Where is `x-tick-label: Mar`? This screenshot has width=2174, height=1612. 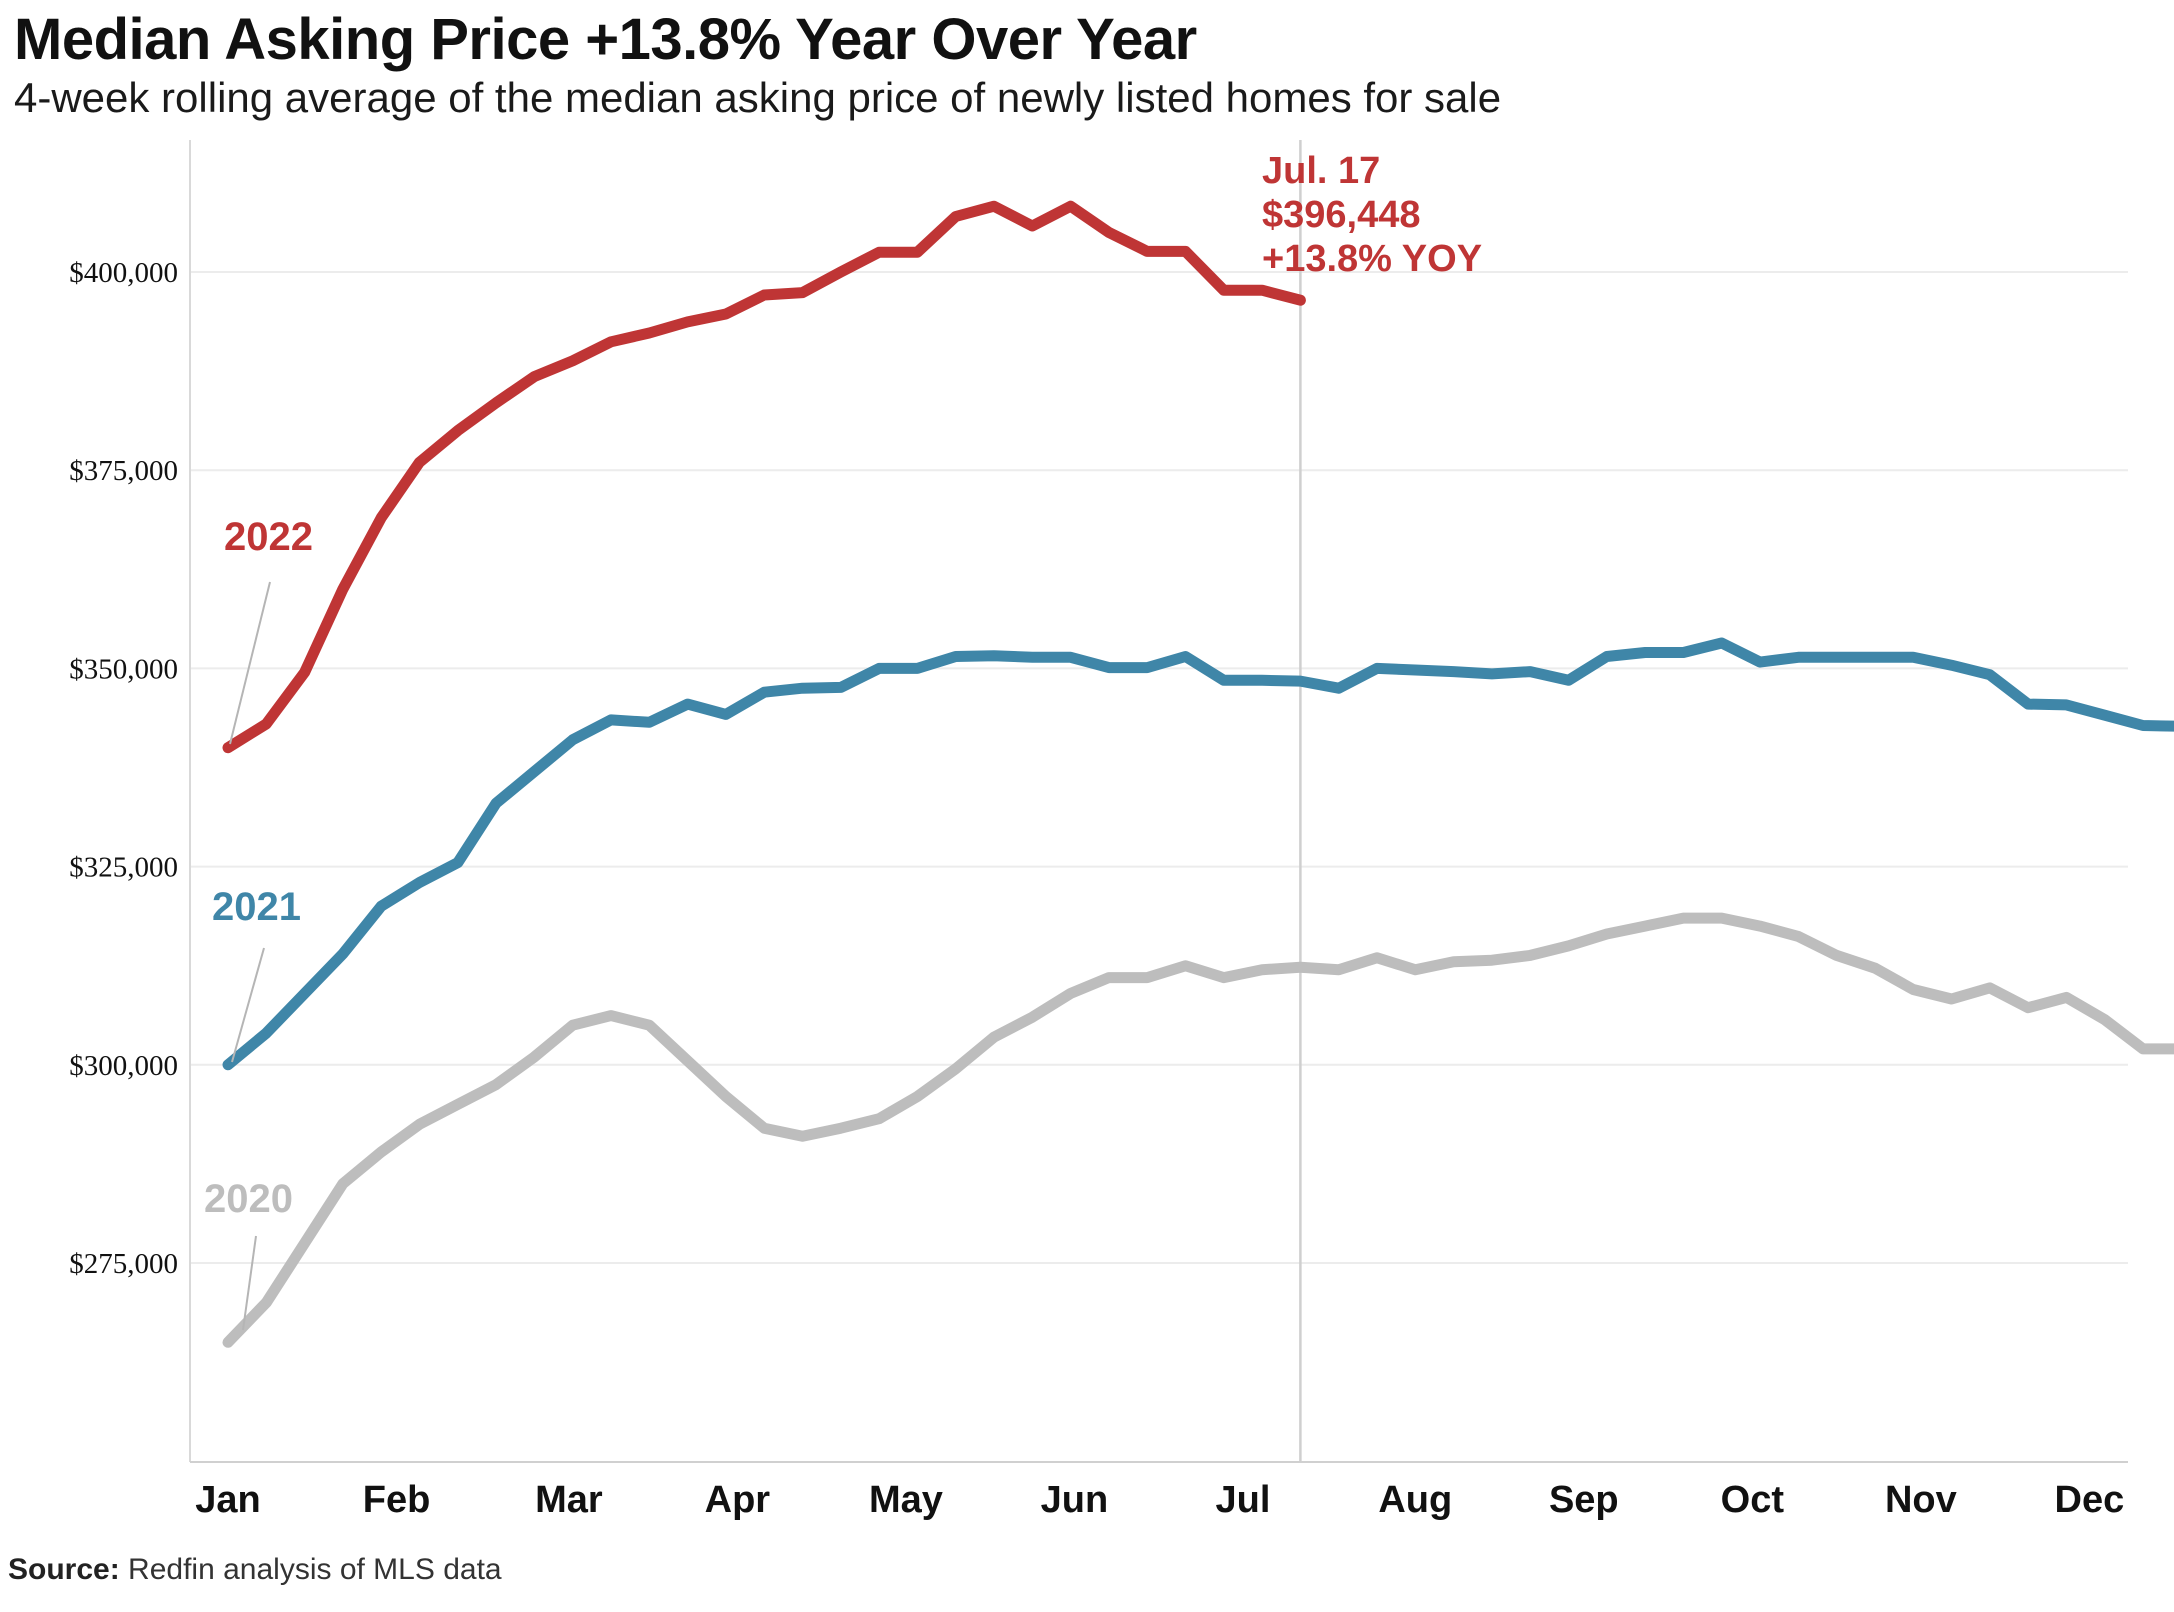 x-tick-label: Mar is located at coordinates (569, 1500).